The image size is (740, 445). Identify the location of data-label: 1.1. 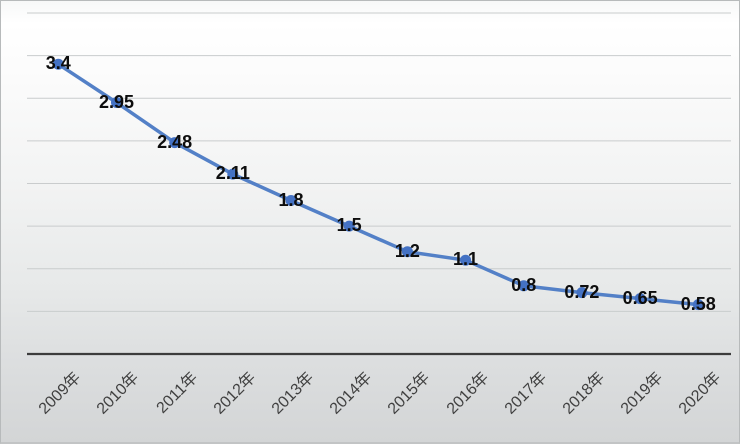
(466, 259).